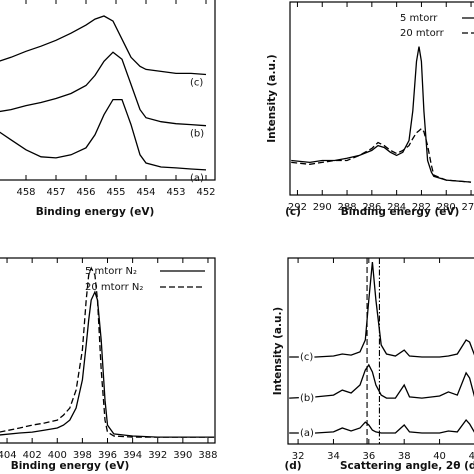 This screenshot has height=474, width=474. Describe the element at coordinates (145, 192) in the screenshot. I see `x-tick-label: 454` at that location.